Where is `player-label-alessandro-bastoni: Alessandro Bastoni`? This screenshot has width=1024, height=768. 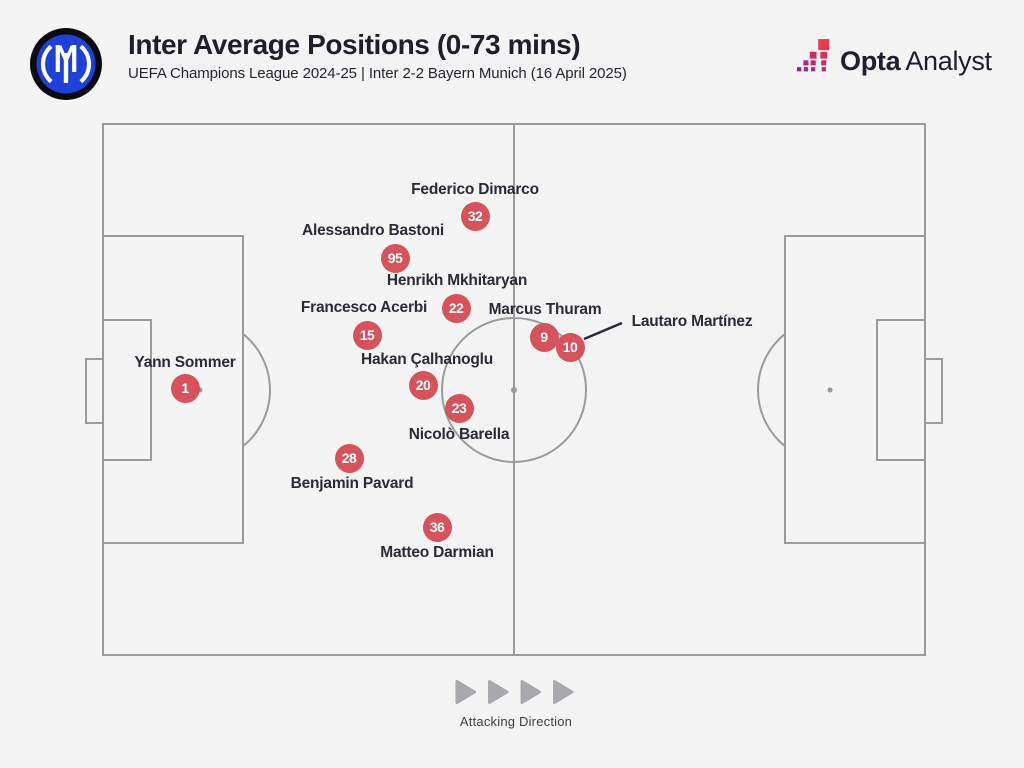
player-label-alessandro-bastoni: Alessandro Bastoni is located at coordinates (373, 230).